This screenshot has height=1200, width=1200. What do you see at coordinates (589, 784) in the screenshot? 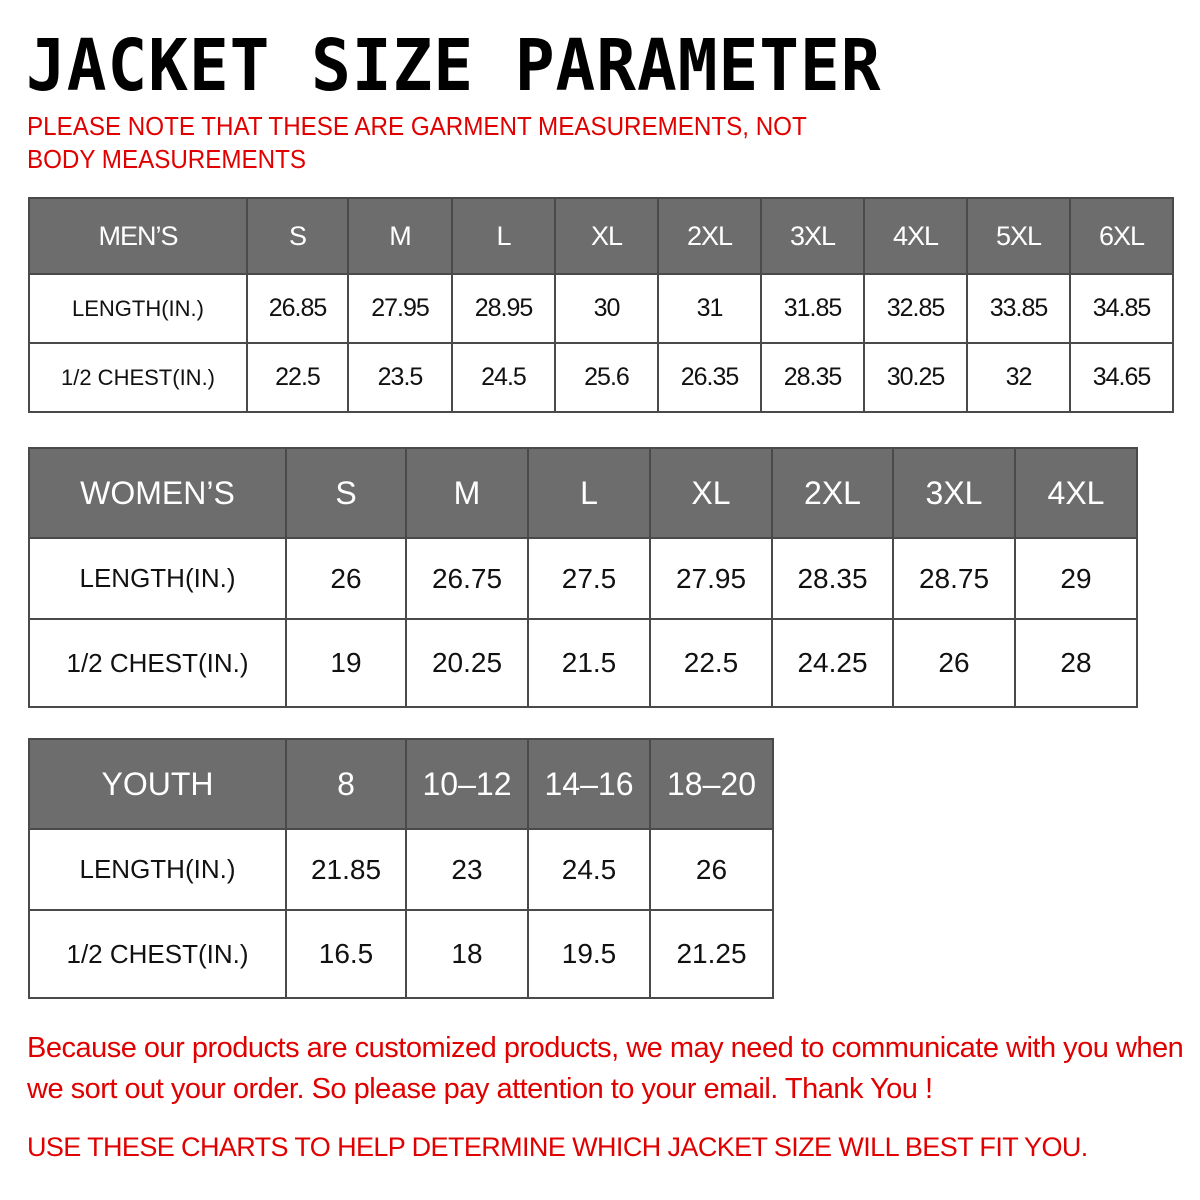
I see `size-header: 14–16` at bounding box center [589, 784].